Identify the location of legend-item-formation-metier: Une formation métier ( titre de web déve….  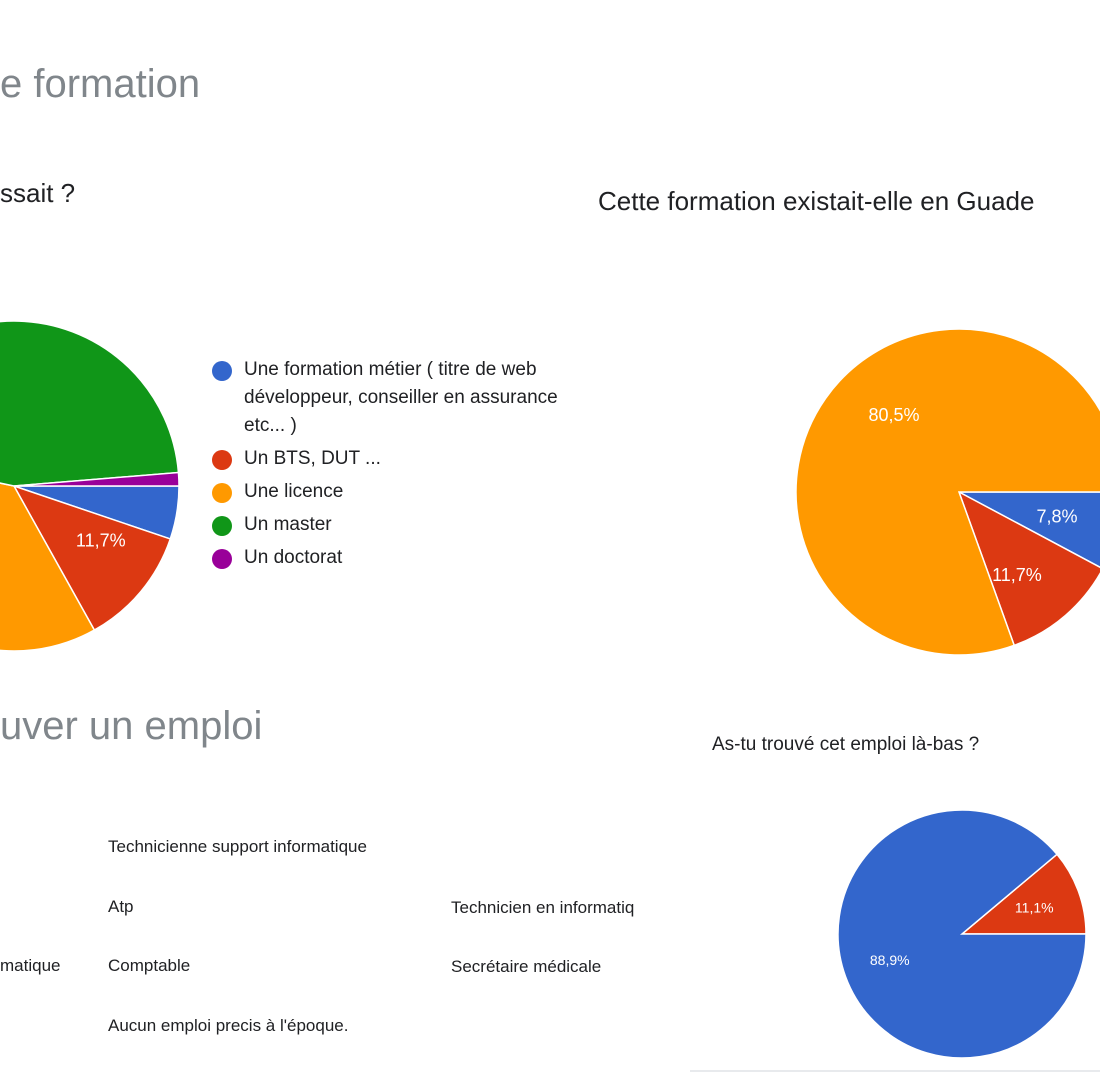
(392, 398).